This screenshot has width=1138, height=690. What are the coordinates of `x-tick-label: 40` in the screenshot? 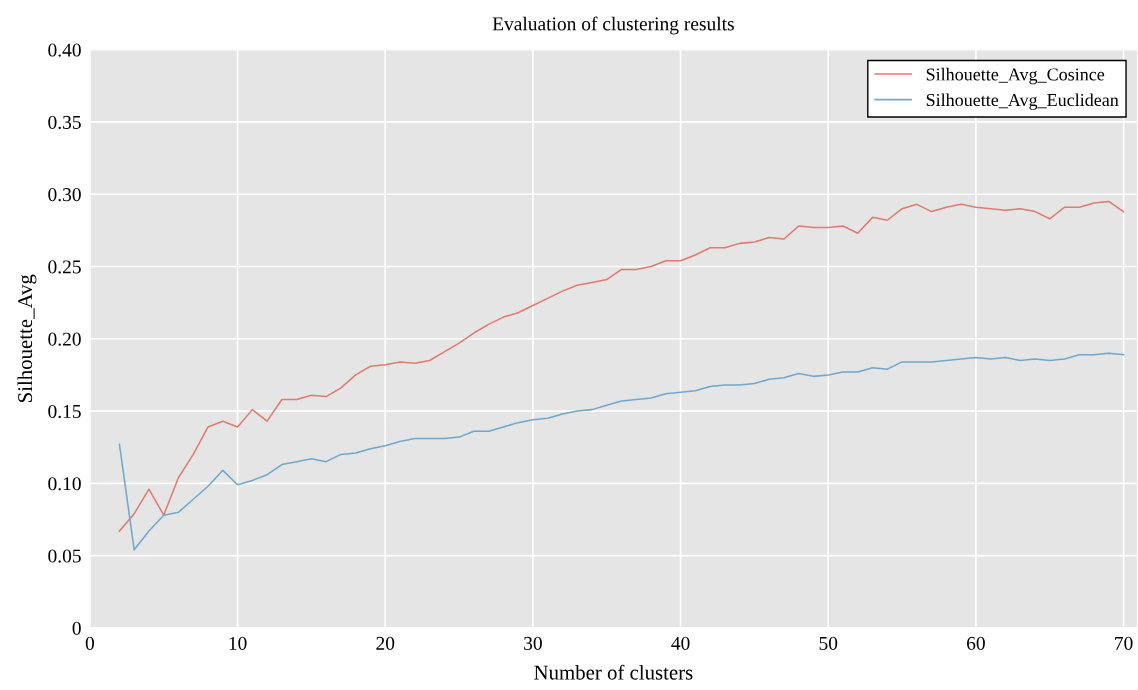 It's located at (680, 643).